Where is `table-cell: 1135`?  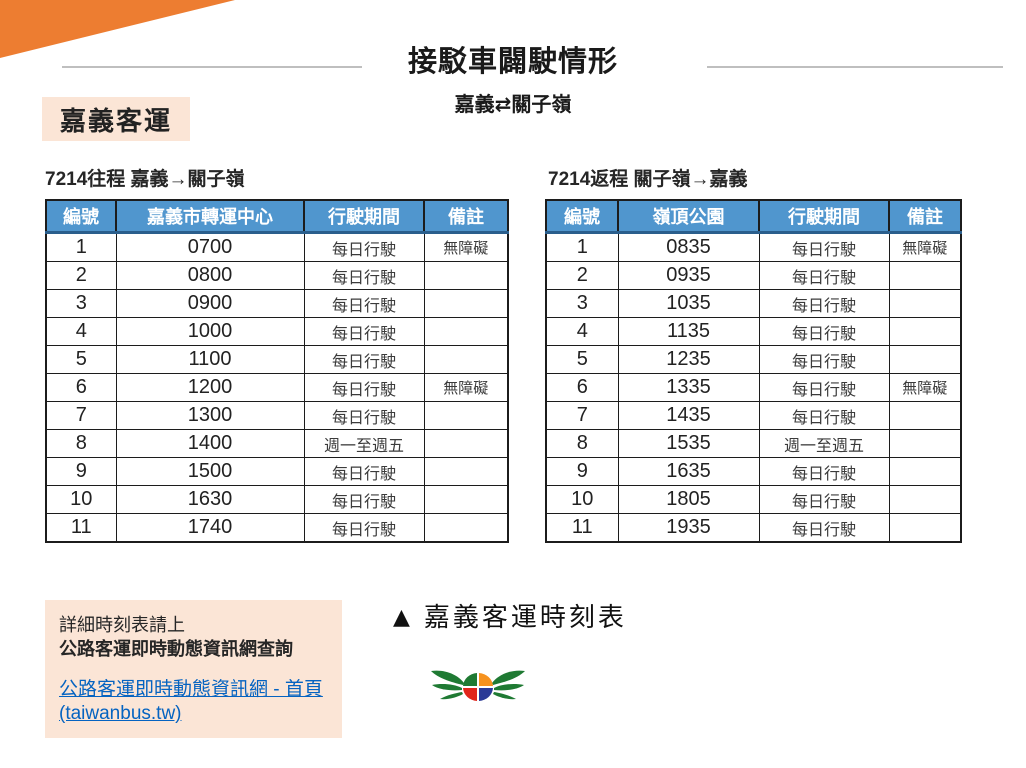 table-cell: 1135 is located at coordinates (688, 331).